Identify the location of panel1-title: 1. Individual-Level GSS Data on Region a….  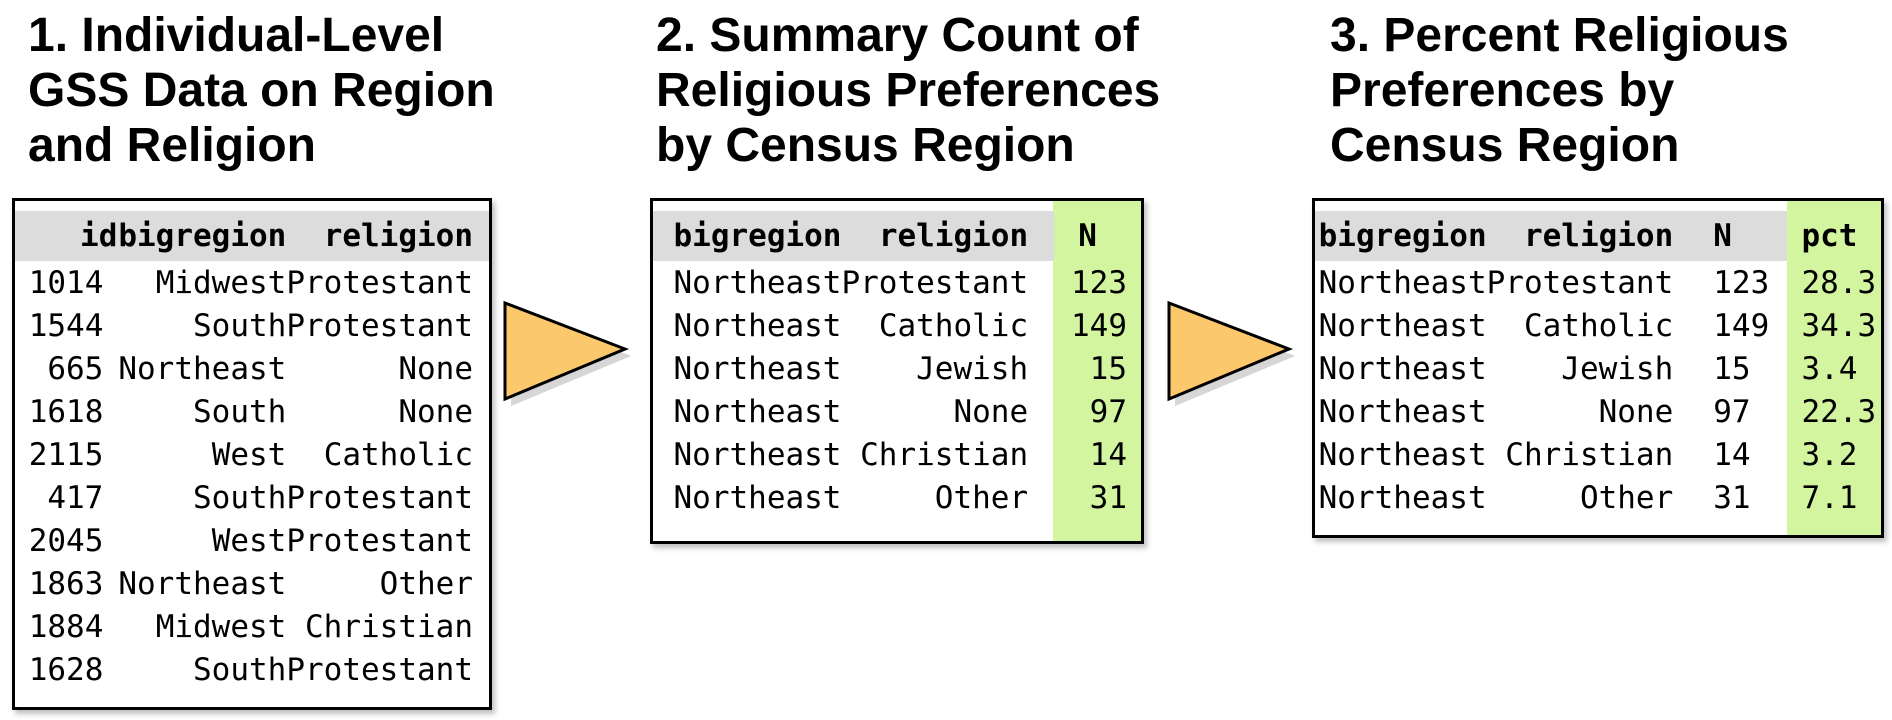
(261, 90).